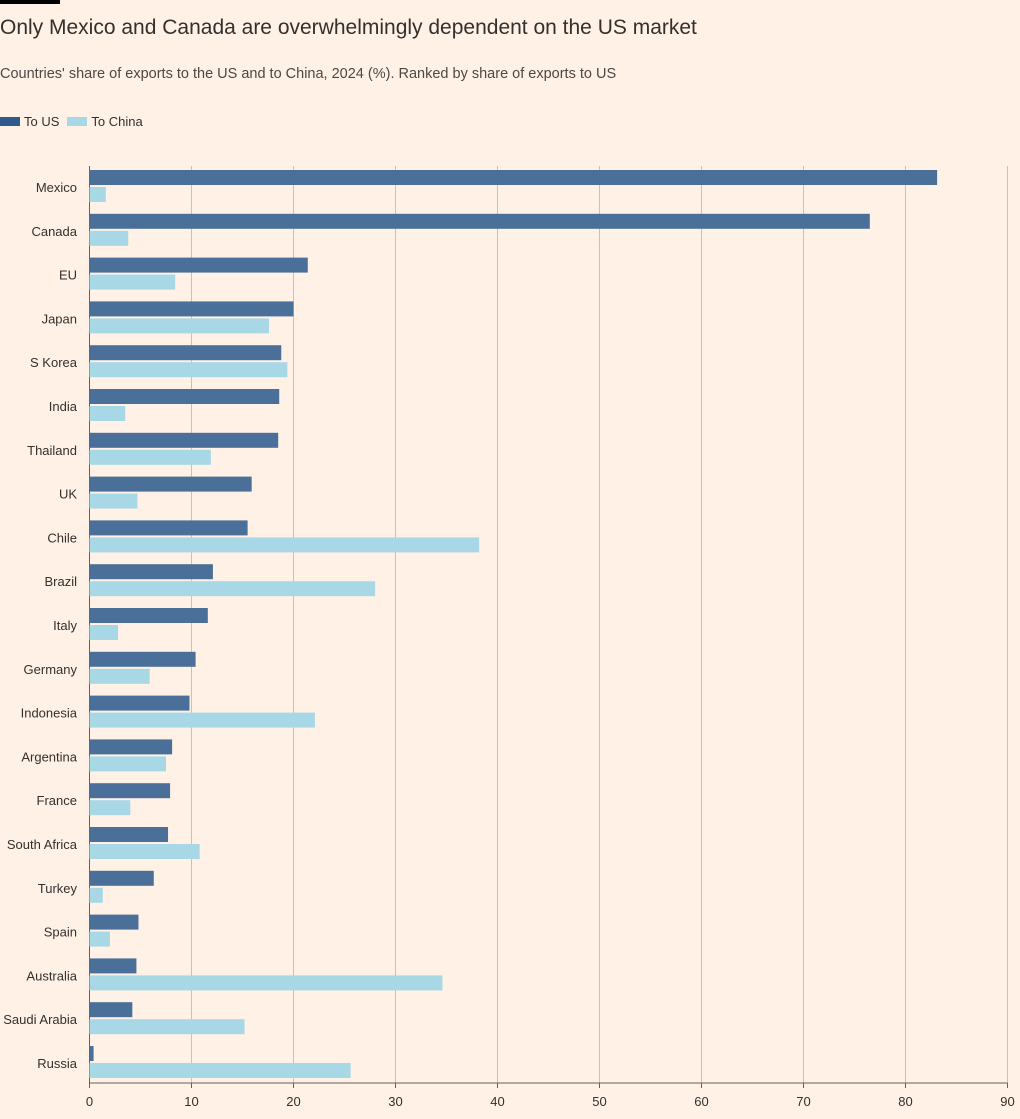 The height and width of the screenshot is (1119, 1020). I want to click on x-tick-label: 80, so click(905, 1101).